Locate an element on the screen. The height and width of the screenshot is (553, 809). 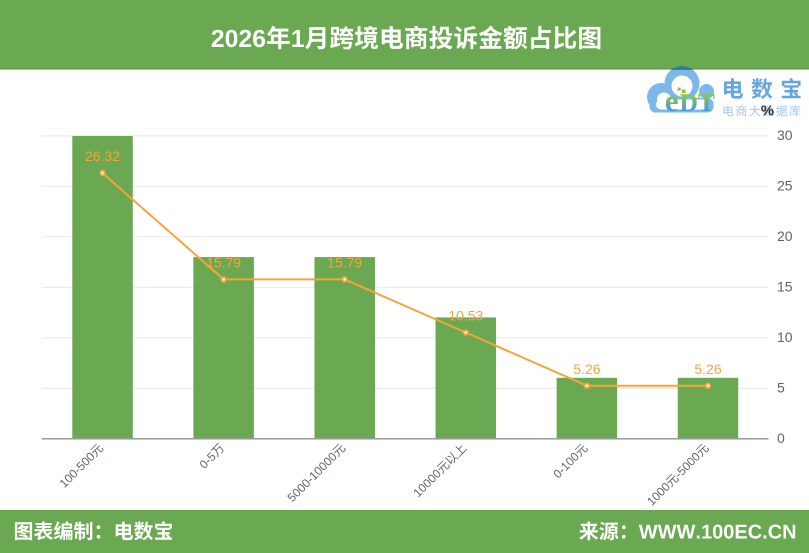
svg-text: 10.53 is located at coordinates (465, 316).